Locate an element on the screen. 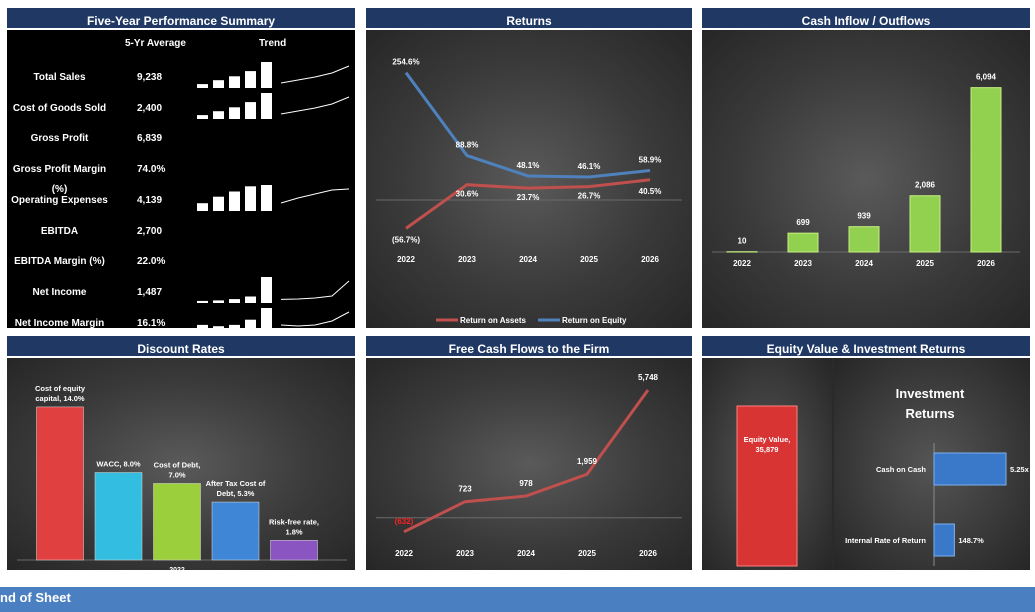 The width and height of the screenshot is (1035, 612). summary-row: EBITDA Margin (%) 22.0% is located at coordinates (181, 262).